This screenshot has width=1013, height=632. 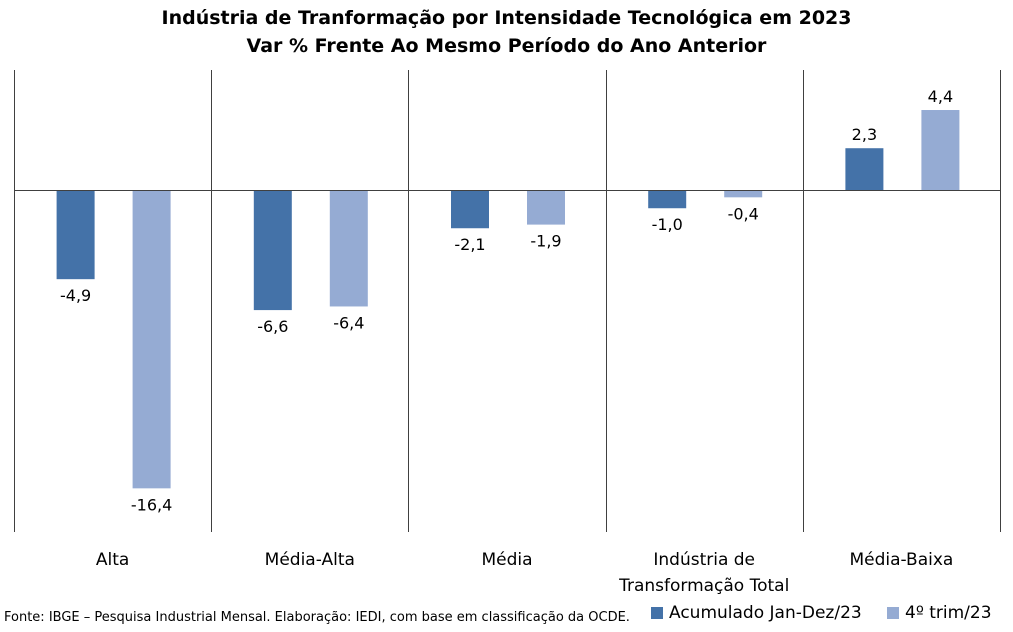 I want to click on category-label: Transformação Total, so click(x=703, y=586).